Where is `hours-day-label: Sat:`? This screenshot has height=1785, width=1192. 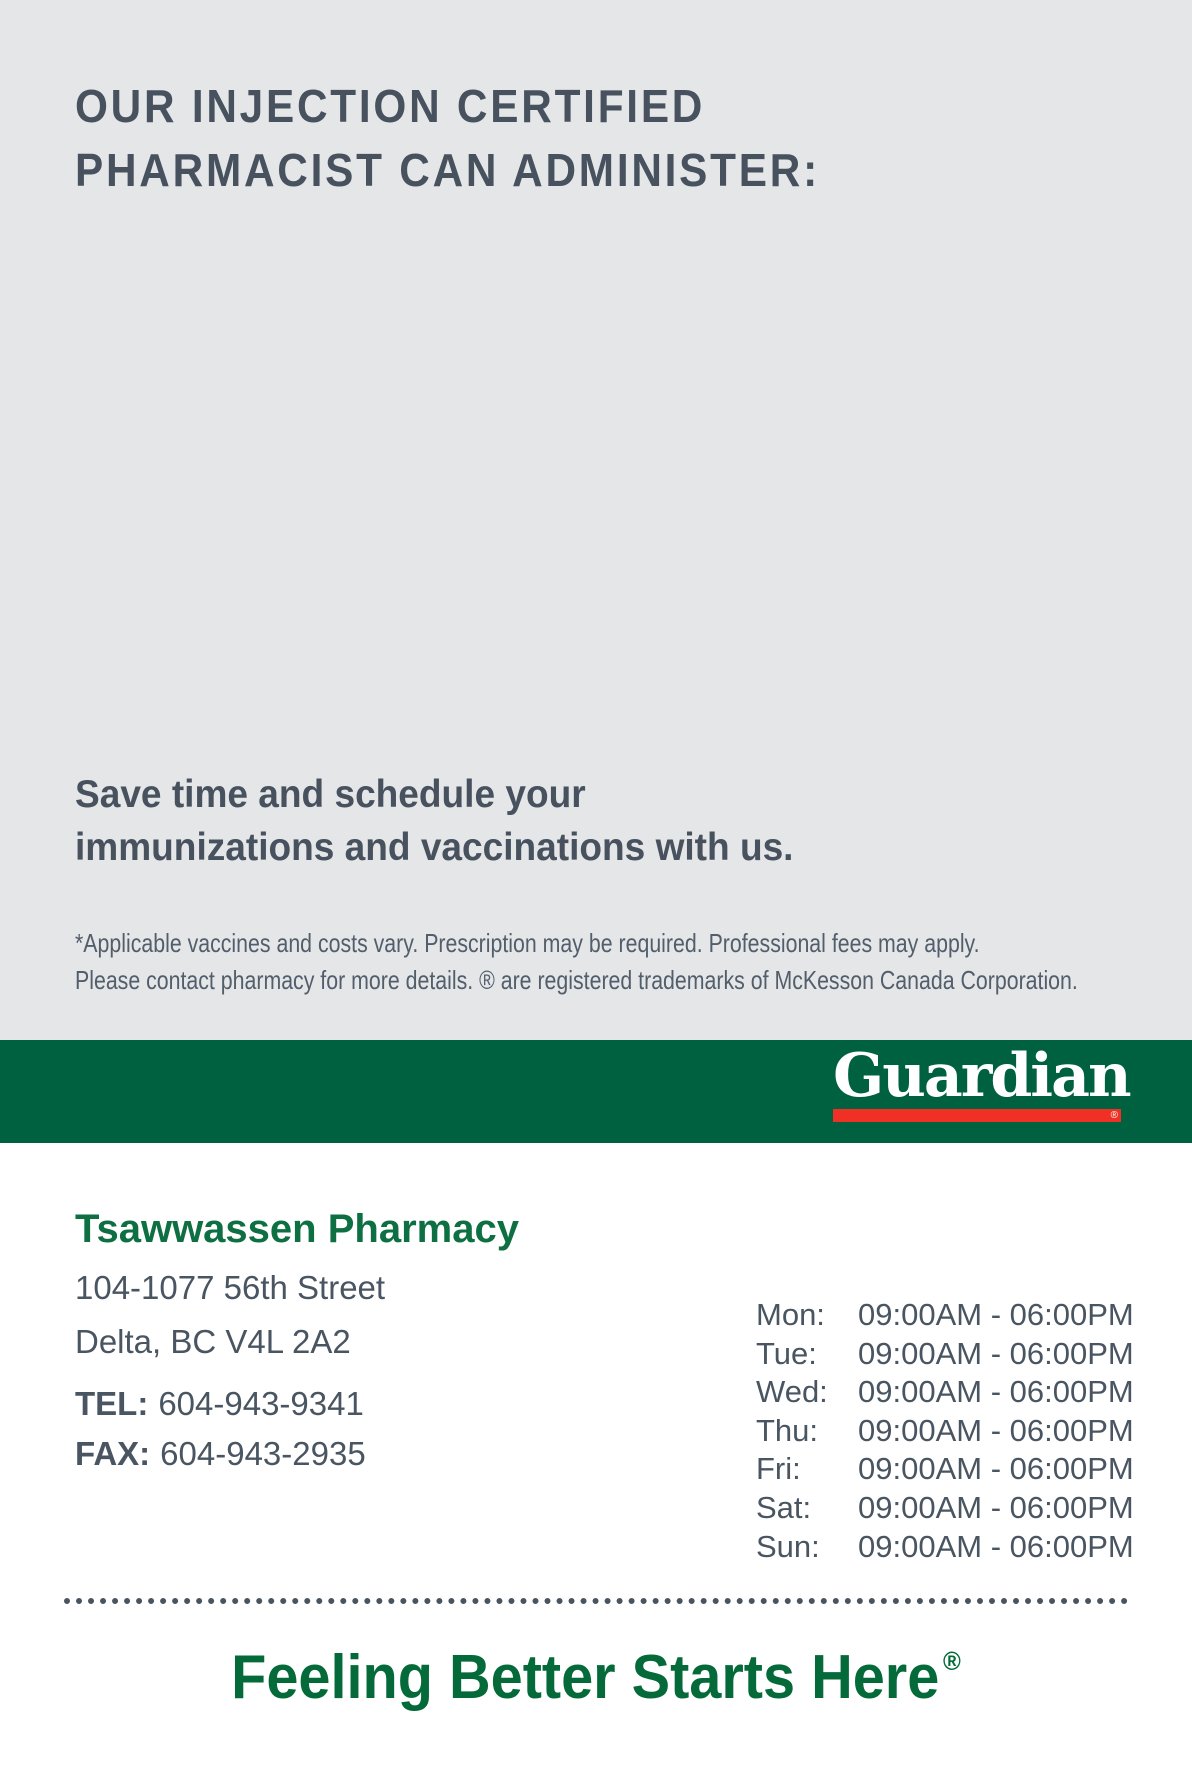 hours-day-label: Sat: is located at coordinates (784, 1507).